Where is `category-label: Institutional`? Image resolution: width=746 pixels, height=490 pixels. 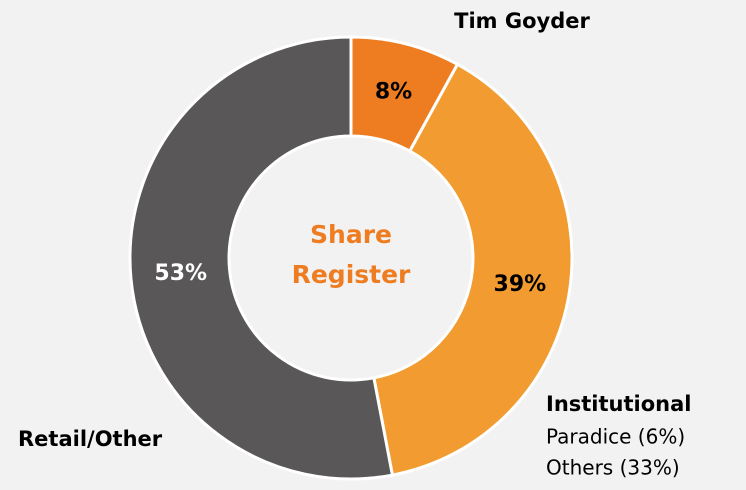 category-label: Institutional is located at coordinates (618, 404).